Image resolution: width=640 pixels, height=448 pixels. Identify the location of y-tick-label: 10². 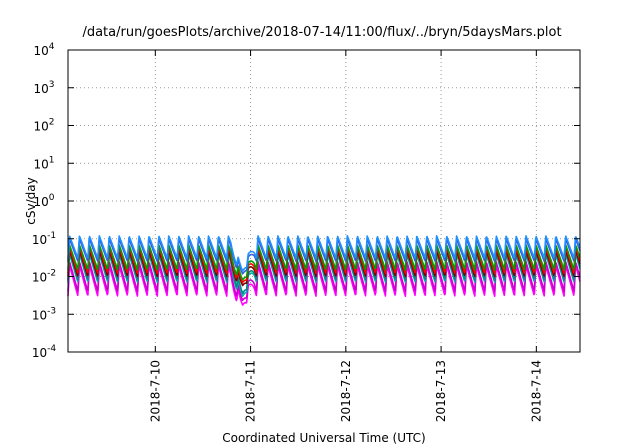
(43, 126).